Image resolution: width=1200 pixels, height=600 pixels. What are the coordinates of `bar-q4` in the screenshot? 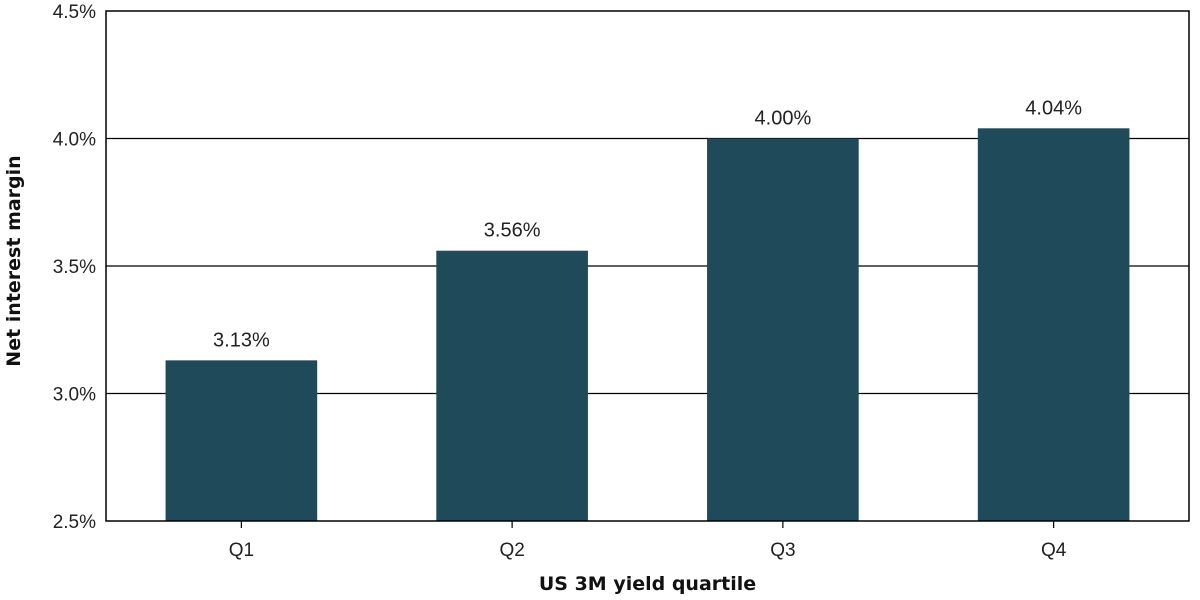 It's located at (1053, 325).